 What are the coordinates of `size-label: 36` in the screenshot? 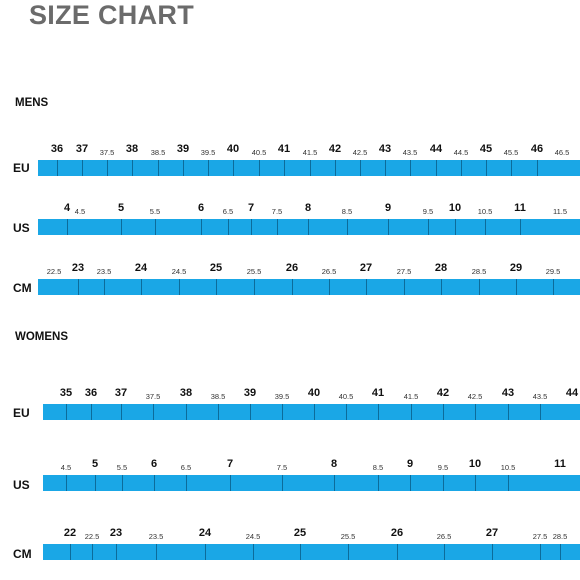 It's located at (91, 393).